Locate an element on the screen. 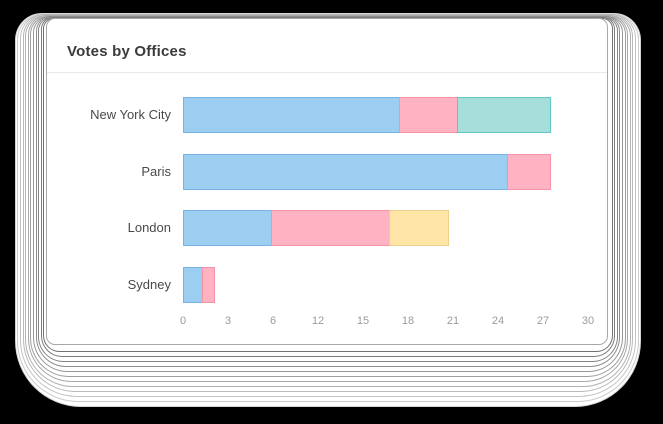 The width and height of the screenshot is (663, 424). x-axis: 0 3 6 12 15 18 21 24 27 30 is located at coordinates (386, 323).